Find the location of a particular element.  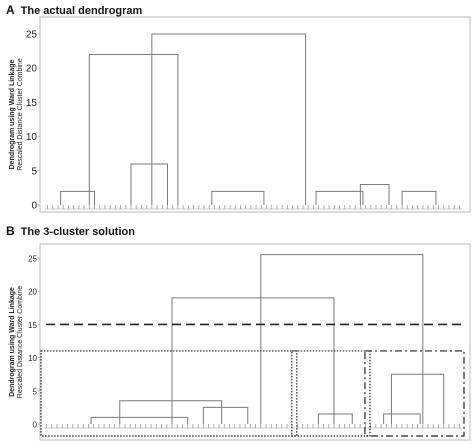

panel-a-title-text: The actual dendrogram is located at coordinates (81, 11).